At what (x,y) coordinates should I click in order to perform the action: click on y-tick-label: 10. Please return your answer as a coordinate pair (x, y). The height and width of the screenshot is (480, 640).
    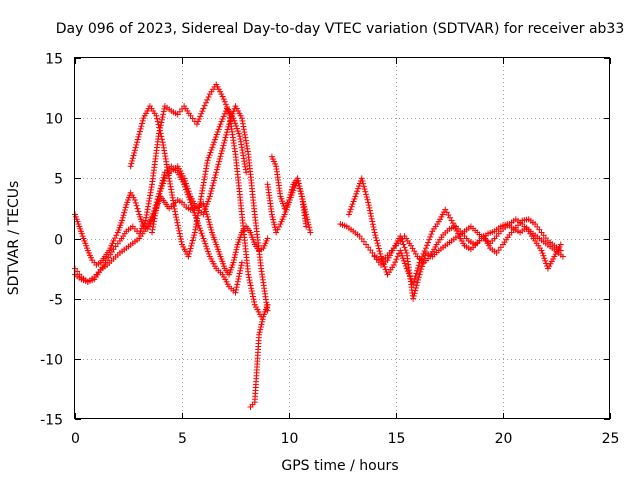
    Looking at the image, I should click on (54, 120).